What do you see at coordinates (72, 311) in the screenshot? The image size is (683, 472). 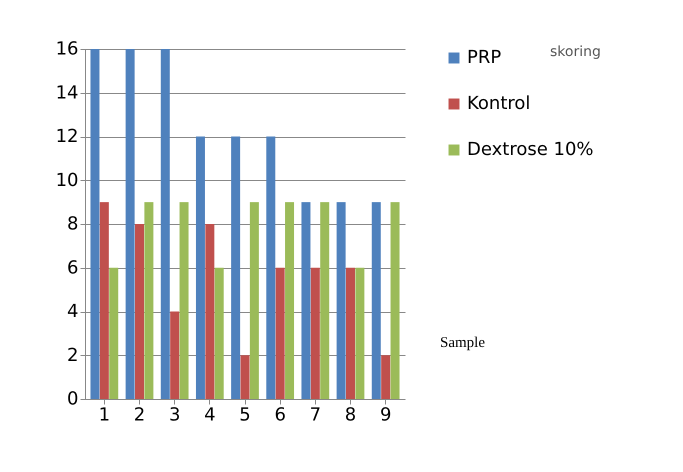 I see `y-tick-label: 4` at bounding box center [72, 311].